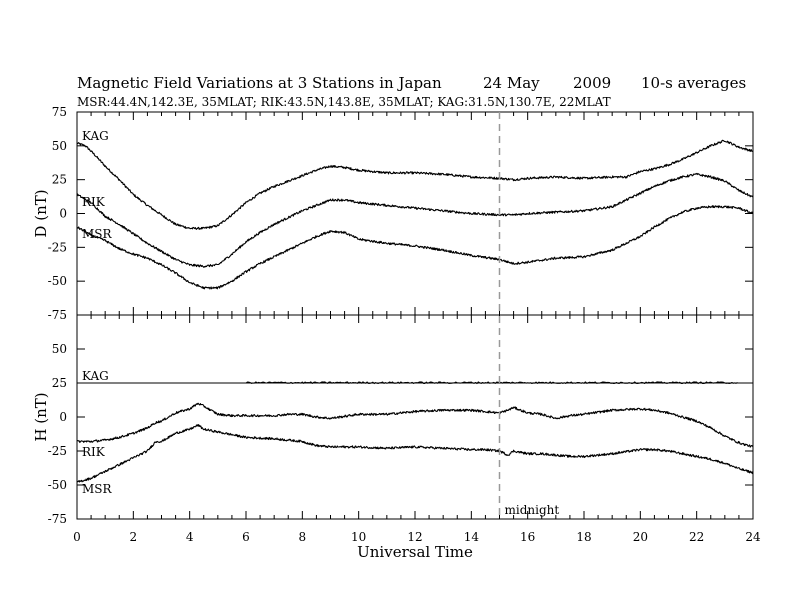 This screenshot has width=792, height=612. Describe the element at coordinates (57, 315) in the screenshot. I see `d-ytick-label: -75` at that location.